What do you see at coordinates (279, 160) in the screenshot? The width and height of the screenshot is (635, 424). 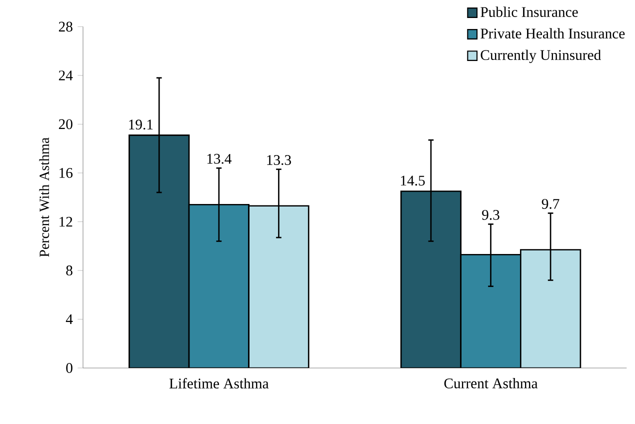 I see `data-label: 13.3` at bounding box center [279, 160].